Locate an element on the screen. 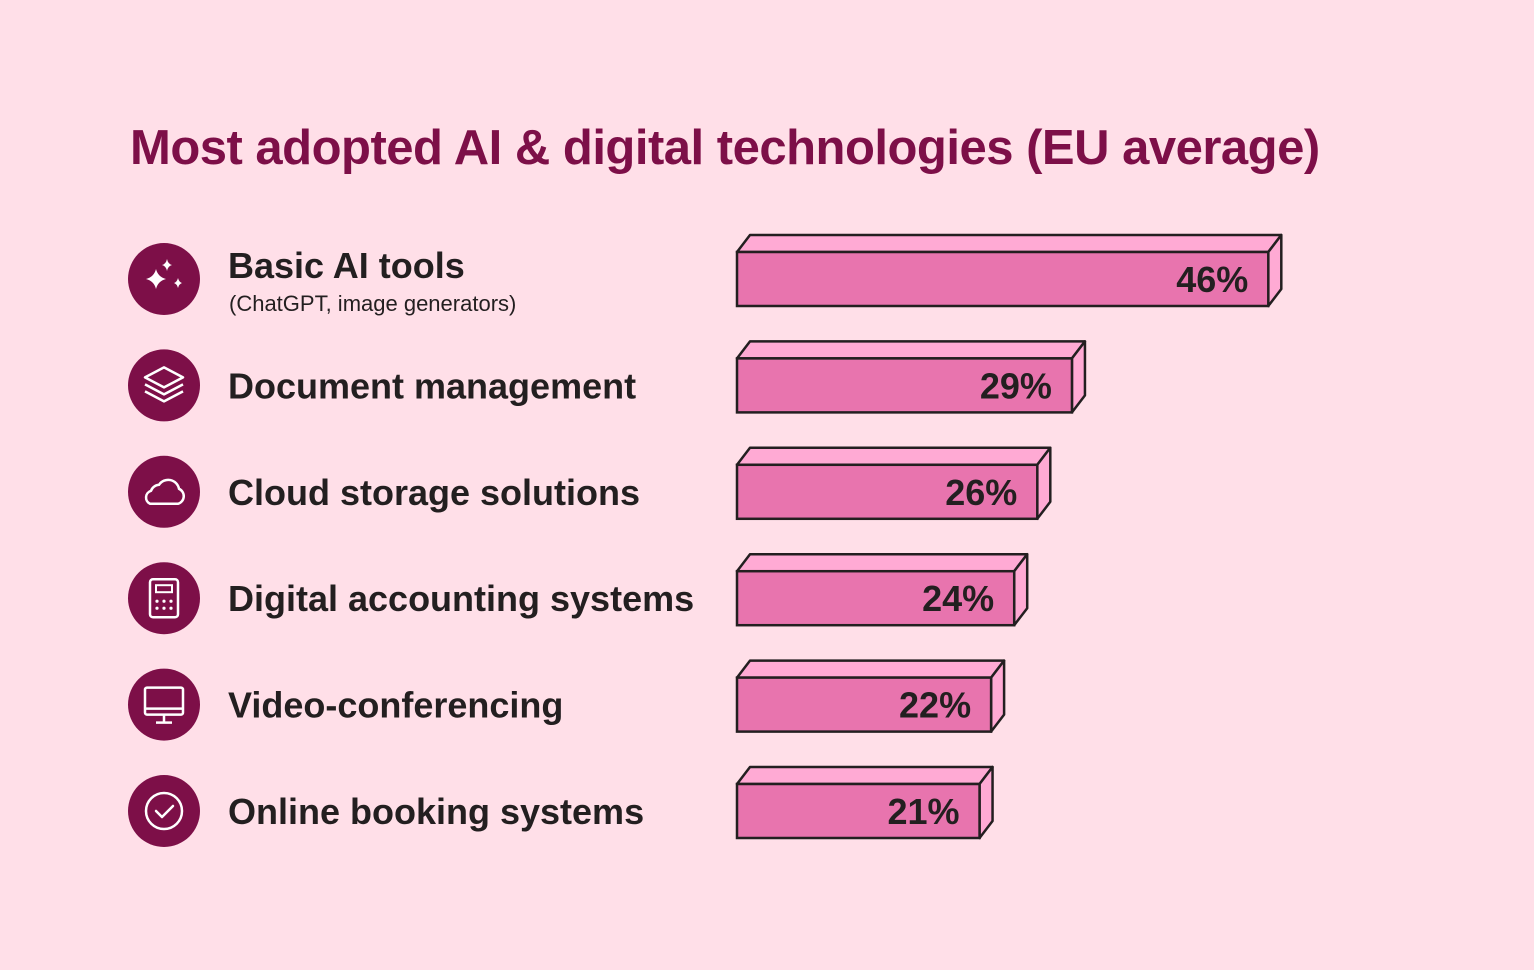 The height and width of the screenshot is (970, 1534). category-label: Video-conferencing is located at coordinates (395, 705).